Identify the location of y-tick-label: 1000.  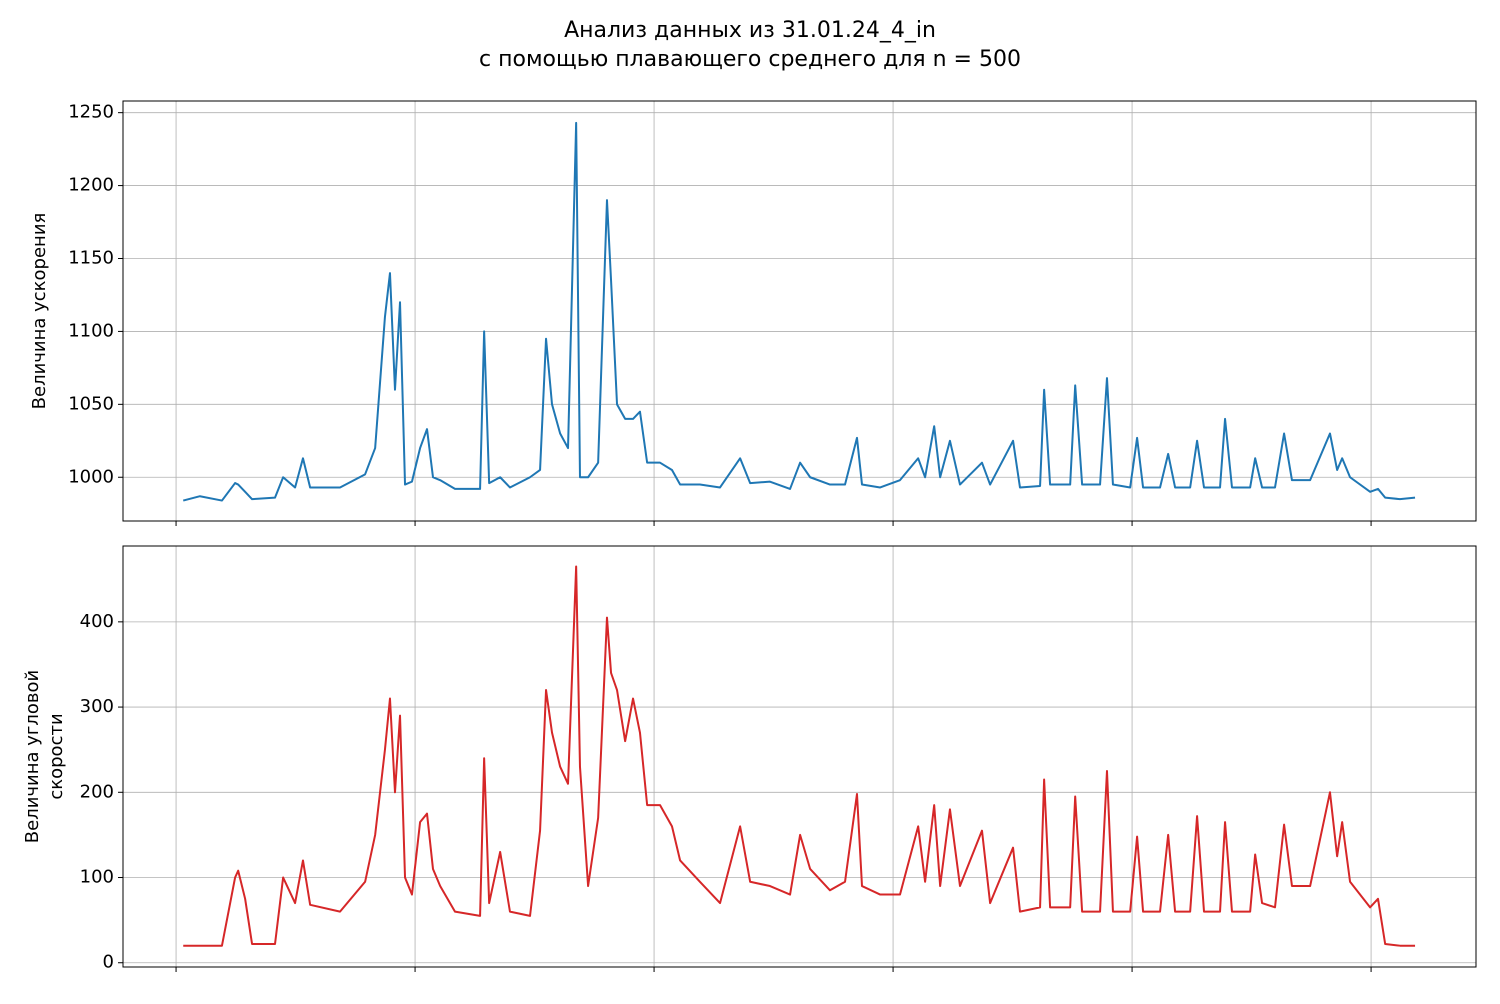
(91, 476).